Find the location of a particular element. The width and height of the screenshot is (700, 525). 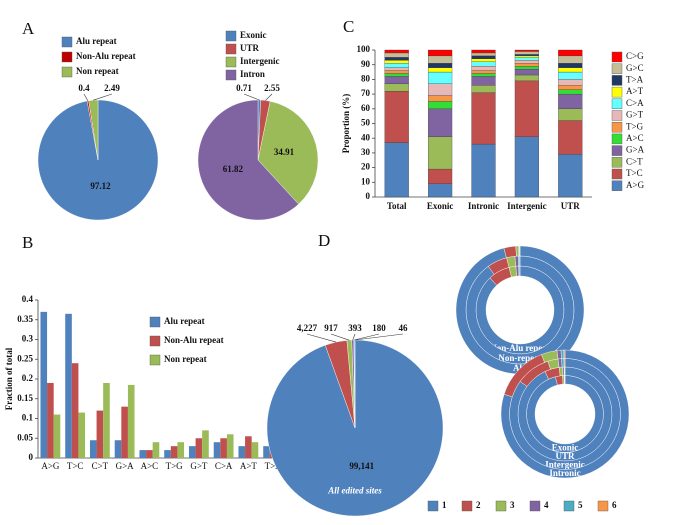

value-label: 99,141 is located at coordinates (361, 466).